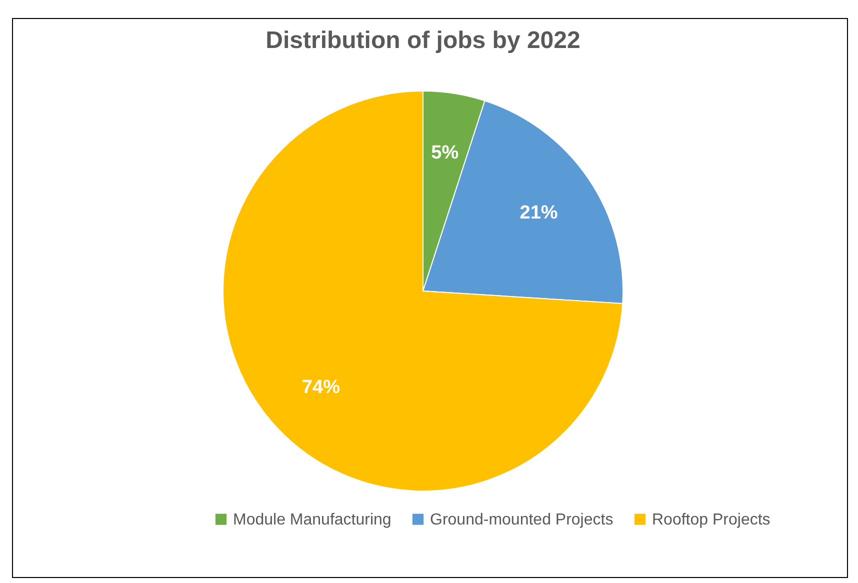  What do you see at coordinates (423, 40) in the screenshot?
I see `chart-title: Distribution of jobs by 2022` at bounding box center [423, 40].